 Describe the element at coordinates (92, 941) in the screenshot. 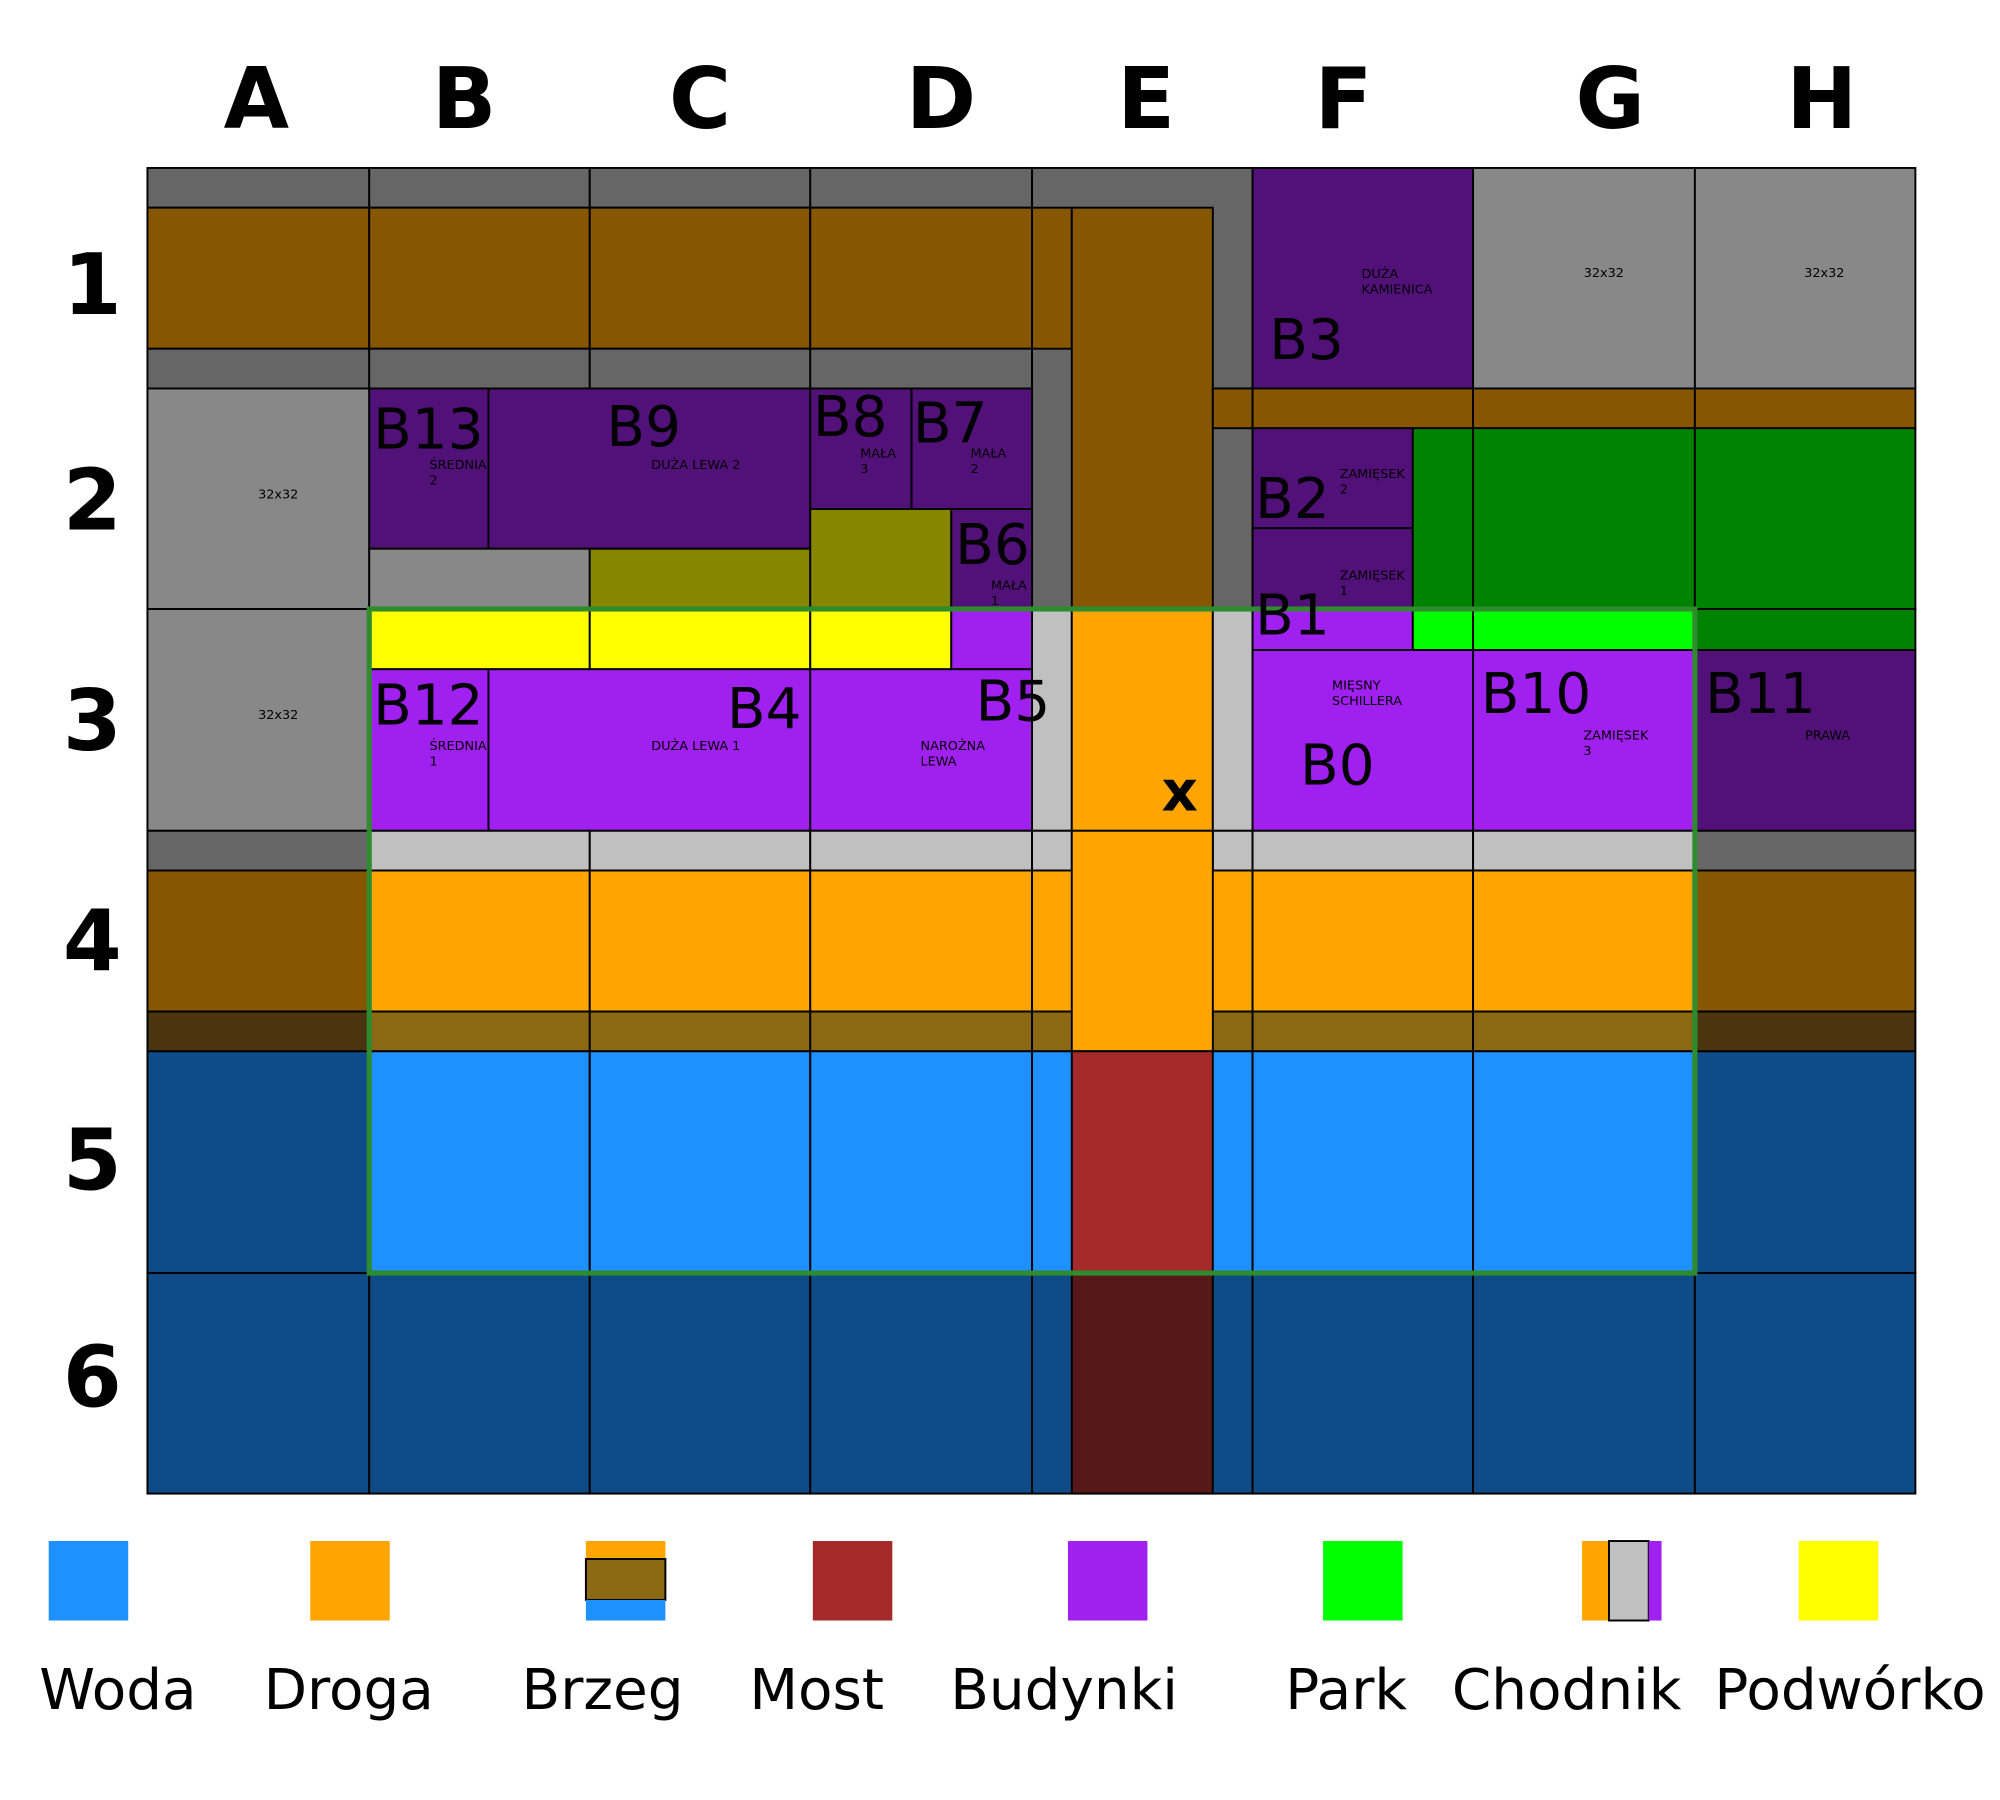

I see `row-header-4: 4` at that location.